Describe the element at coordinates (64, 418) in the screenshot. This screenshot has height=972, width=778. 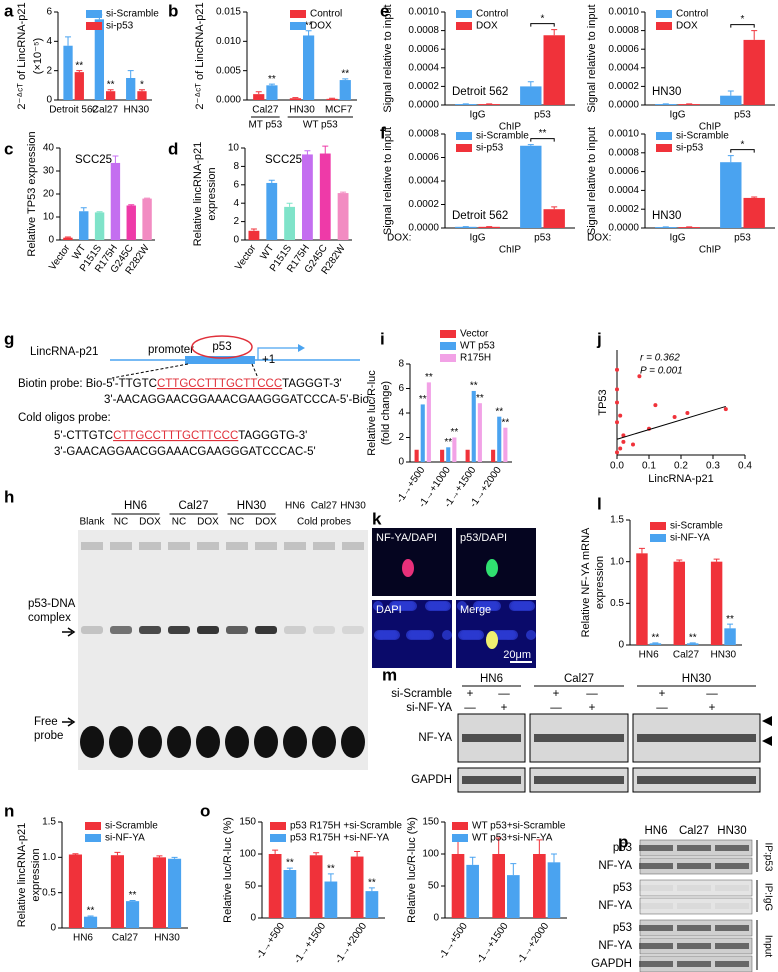
I see `probe-title: Cold oligos probe:` at that location.